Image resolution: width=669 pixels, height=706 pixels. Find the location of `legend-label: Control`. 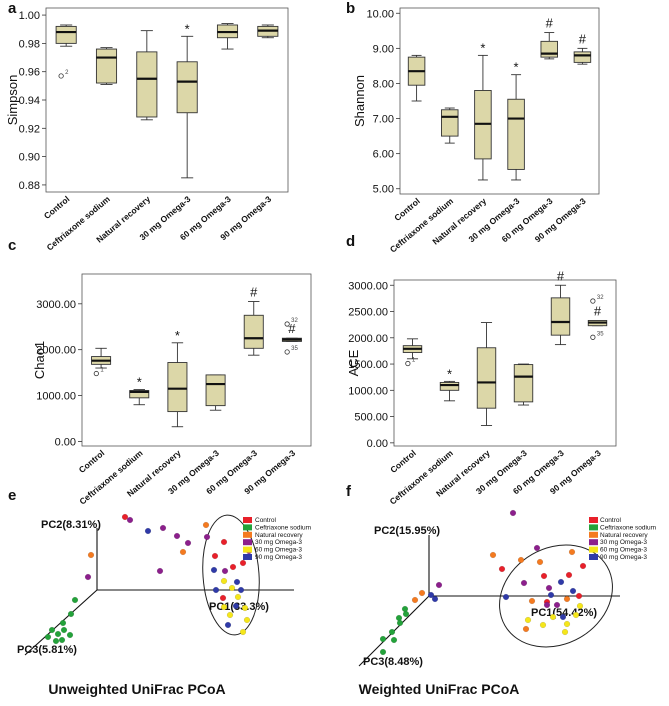

legend-label: Control is located at coordinates (611, 520).